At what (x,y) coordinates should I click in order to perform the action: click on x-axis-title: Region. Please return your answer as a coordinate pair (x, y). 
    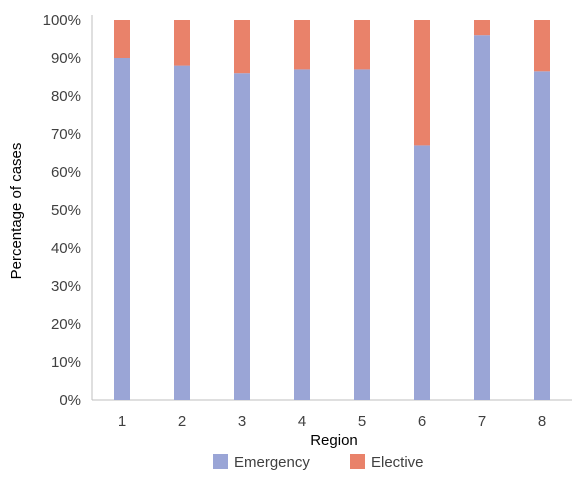
    Looking at the image, I should click on (334, 440).